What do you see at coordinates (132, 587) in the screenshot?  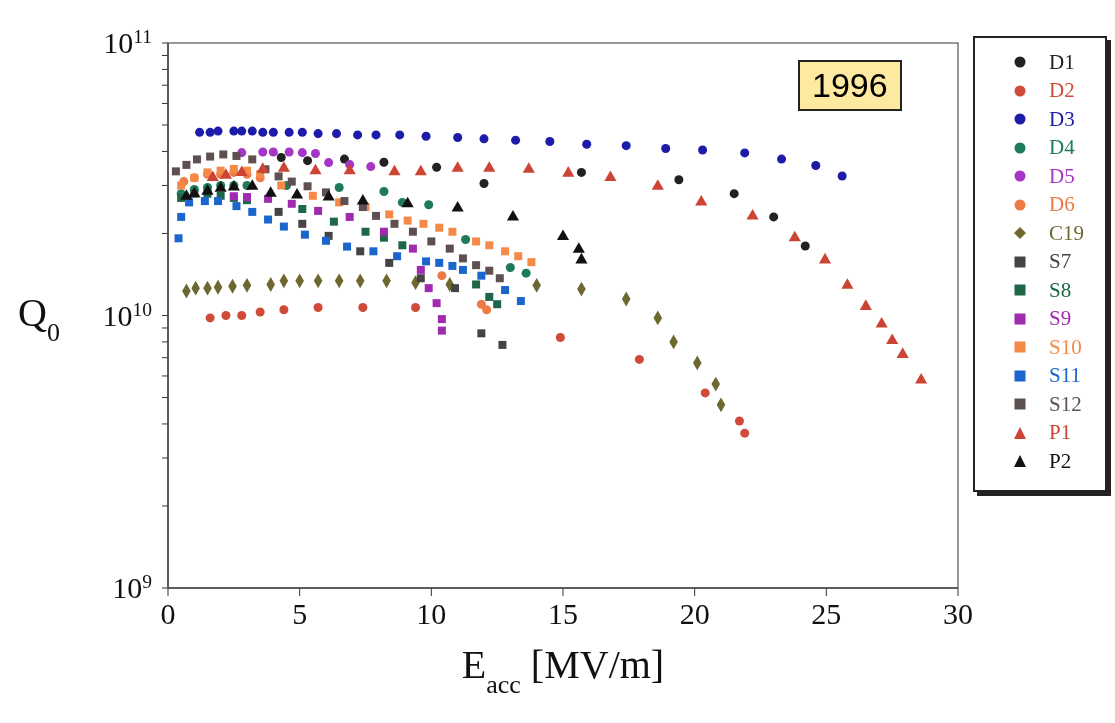 I see `y-tick-label: 10$^{9}$` at bounding box center [132, 587].